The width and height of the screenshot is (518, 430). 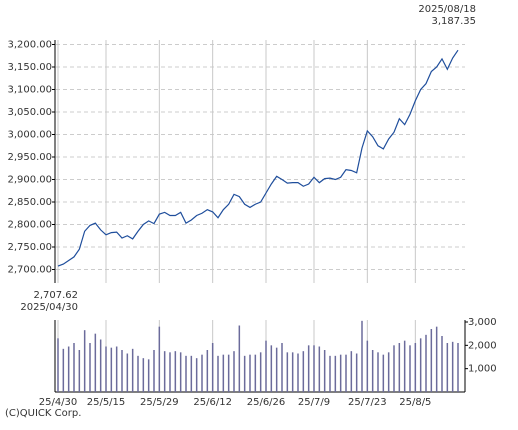 I want to click on volume-tick-label: 3,000, so click(x=482, y=322).